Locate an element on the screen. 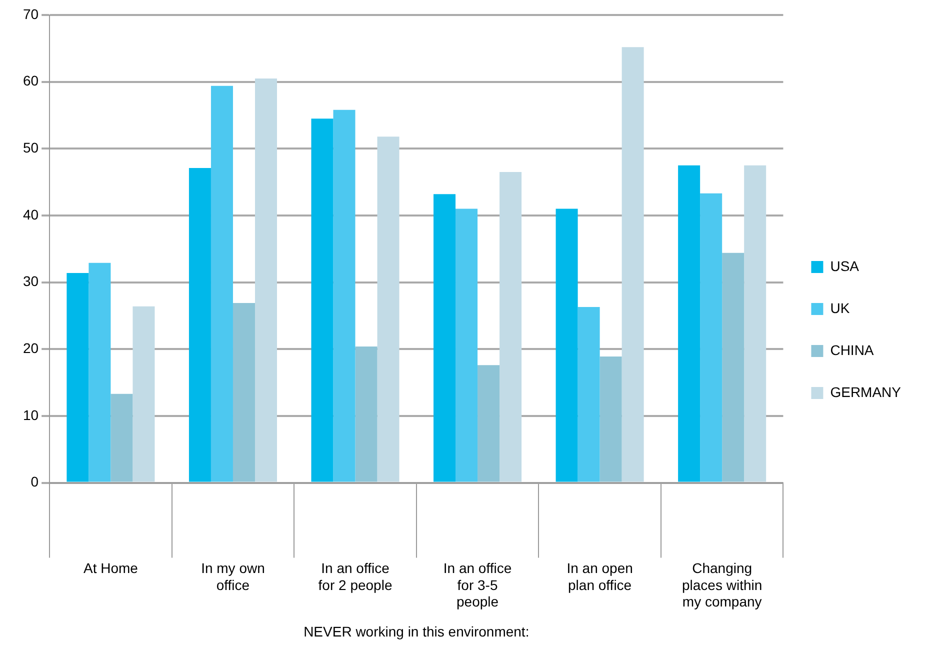 This screenshot has height=650, width=931. y-tick-label: 30 is located at coordinates (30, 281).